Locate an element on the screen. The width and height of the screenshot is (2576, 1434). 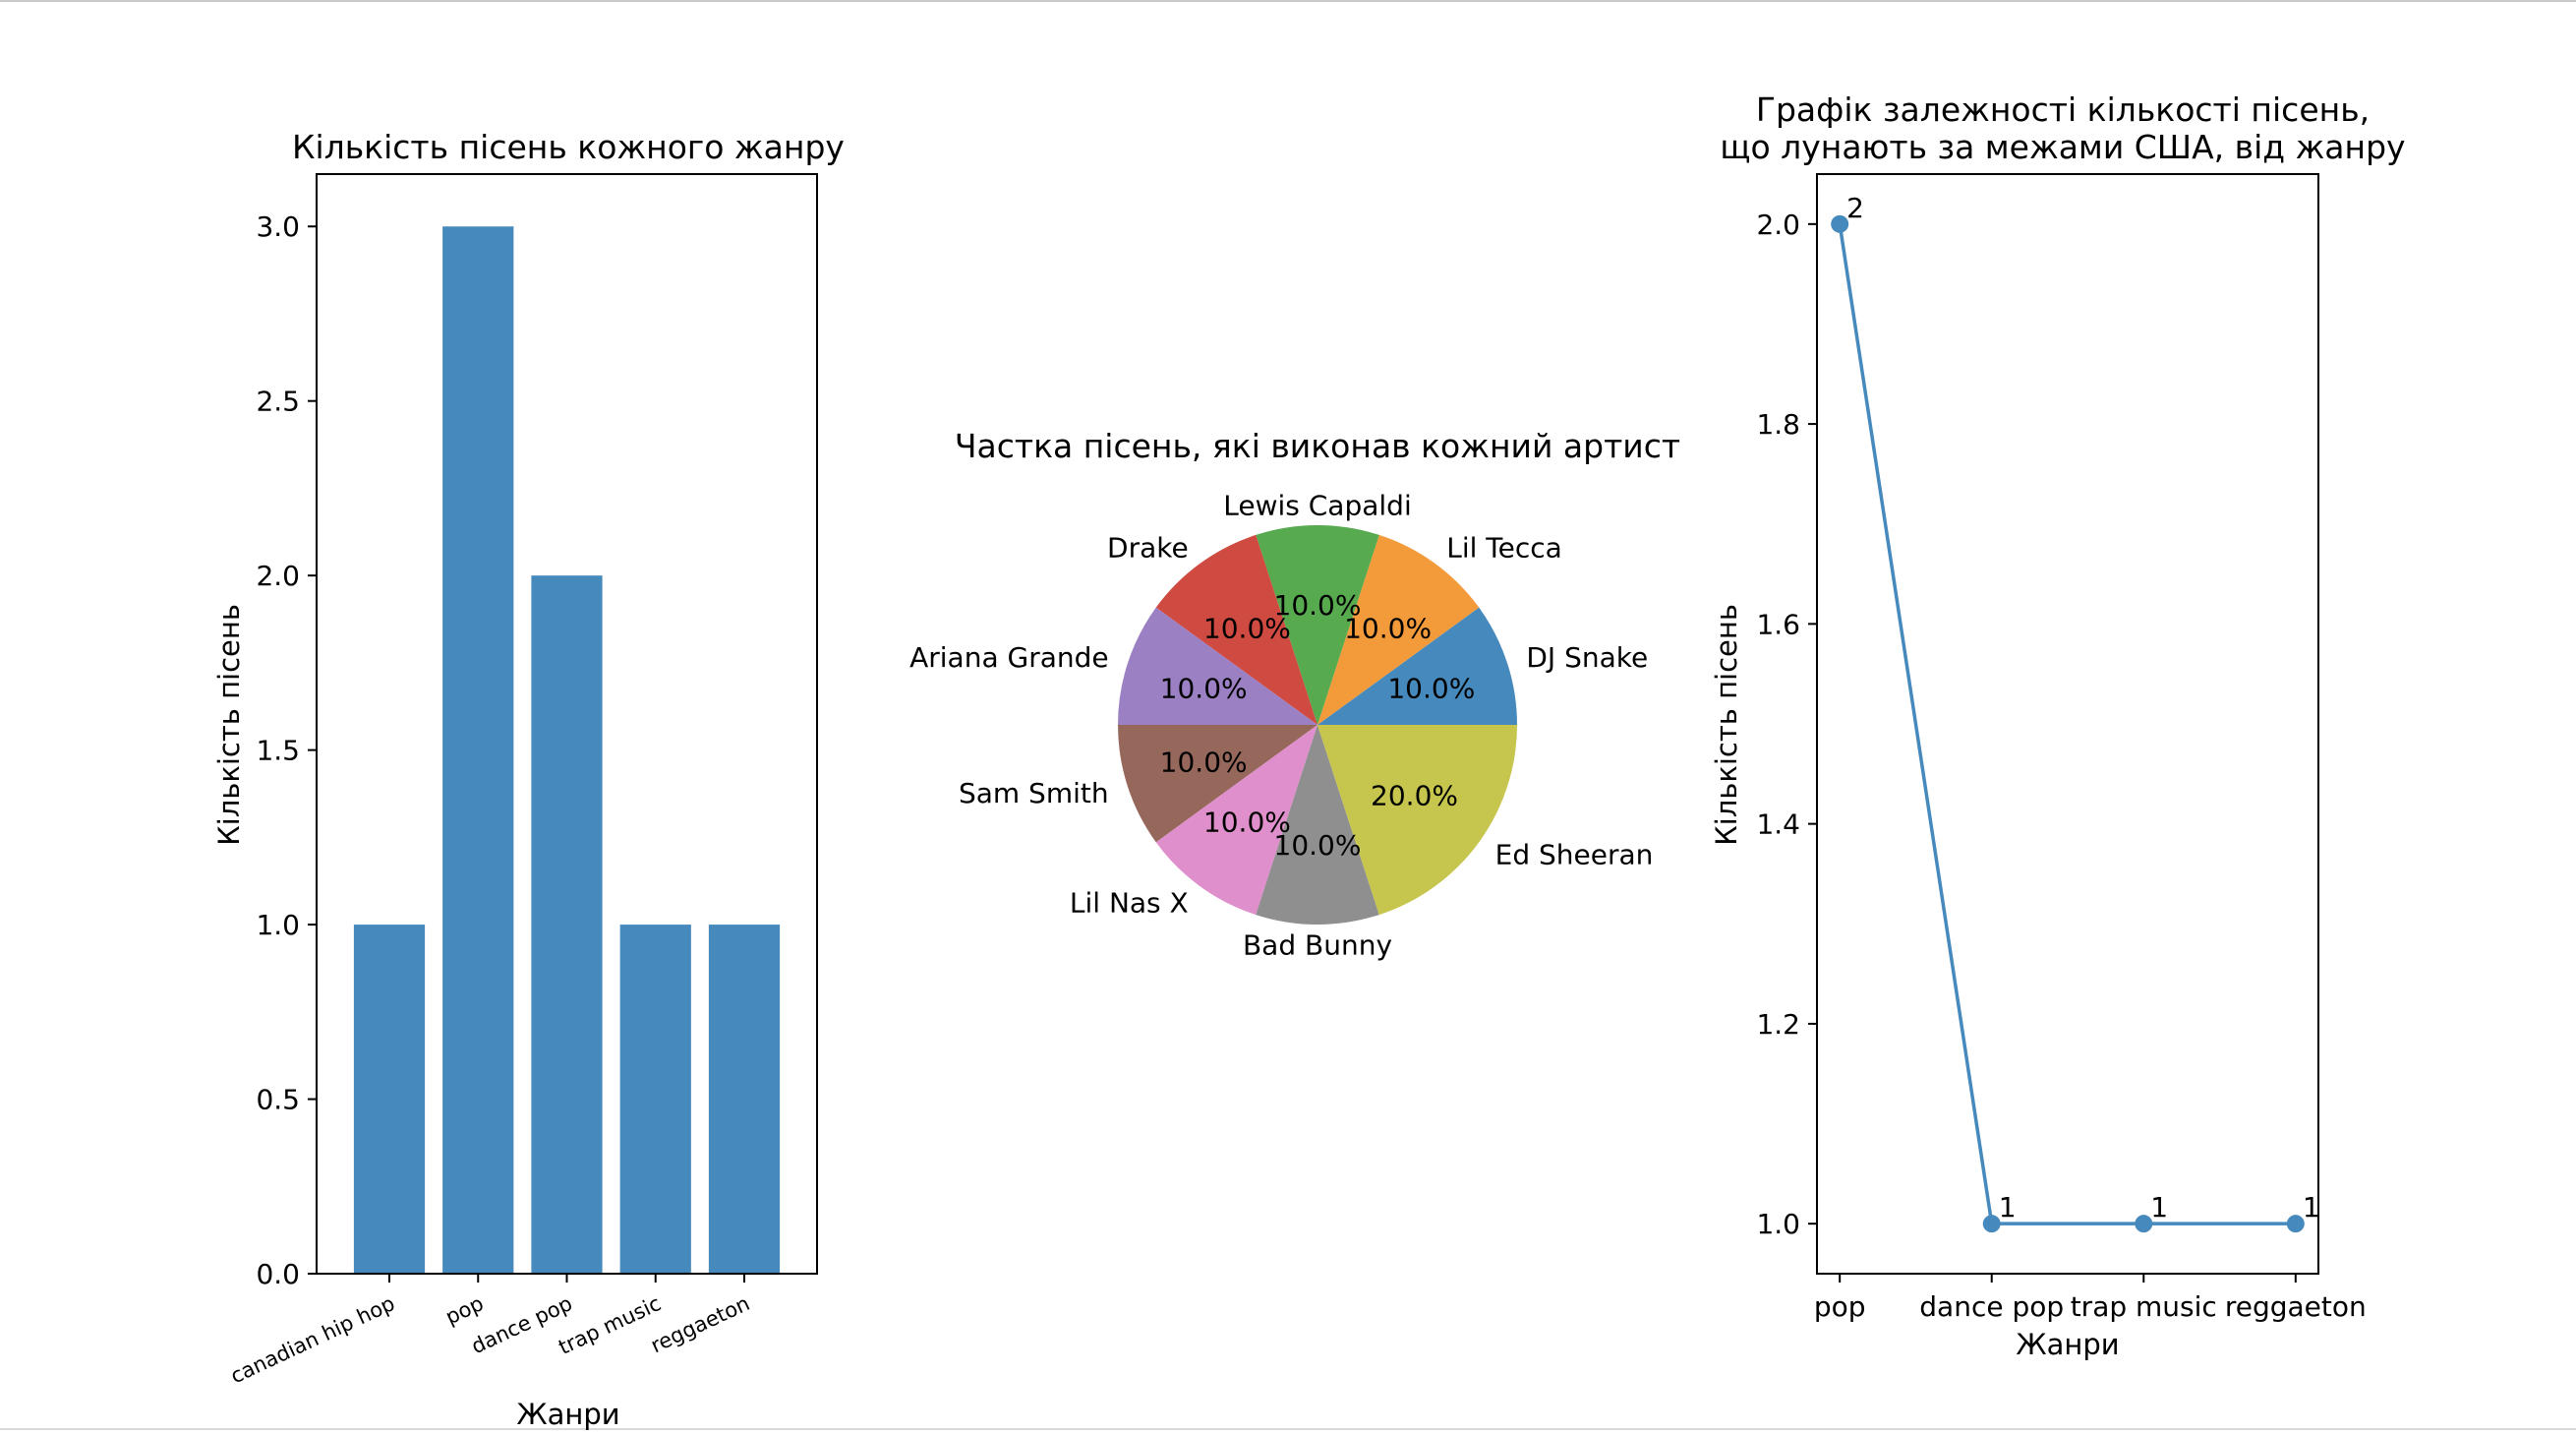
pie-slice-label: Lil Nas X is located at coordinates (1129, 903).